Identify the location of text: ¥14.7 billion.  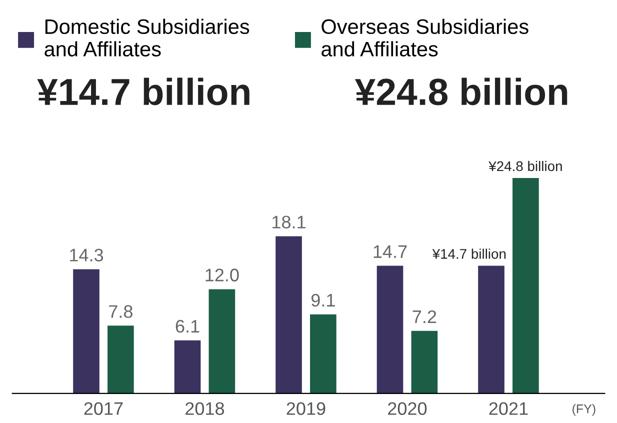
(143, 92).